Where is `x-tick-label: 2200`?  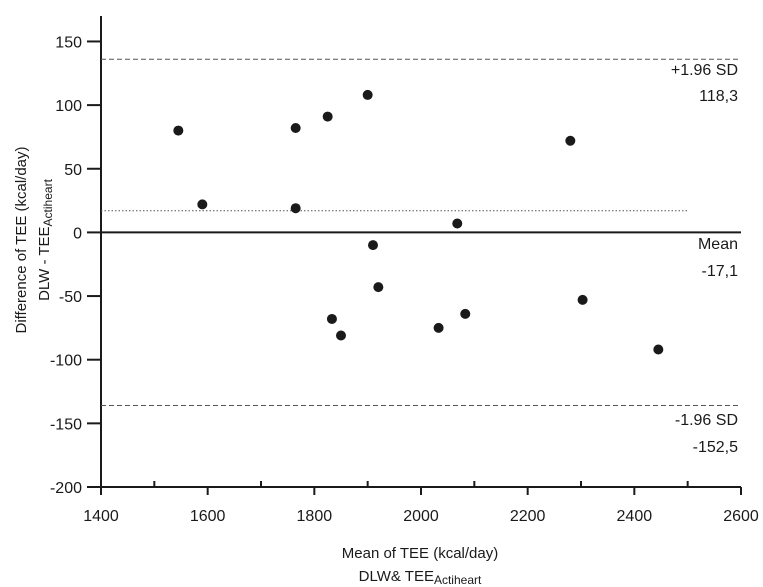
x-tick-label: 2200 is located at coordinates (528, 516).